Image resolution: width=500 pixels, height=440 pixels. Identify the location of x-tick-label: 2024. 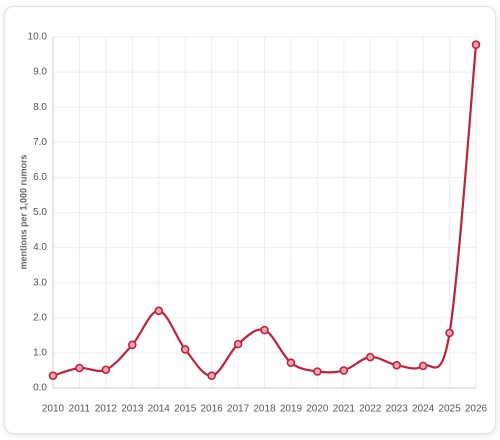
(423, 409).